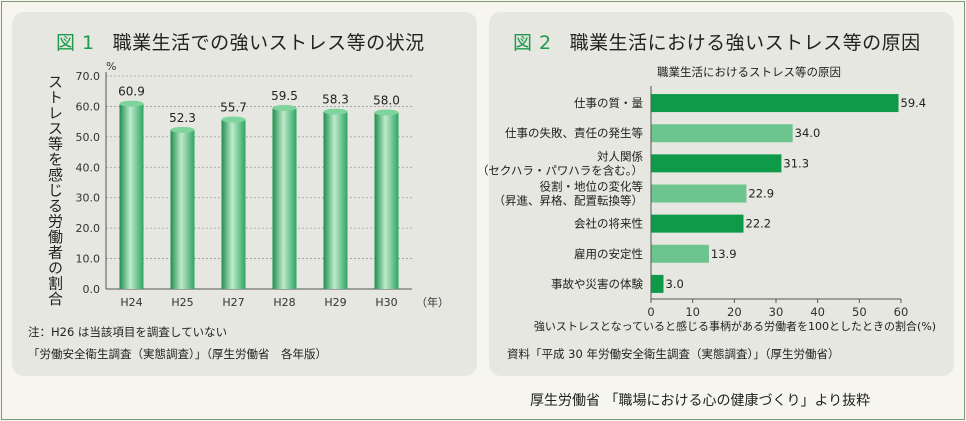  Describe the element at coordinates (335, 302) in the screenshot. I see `chart1-xtick-label: H29` at that location.